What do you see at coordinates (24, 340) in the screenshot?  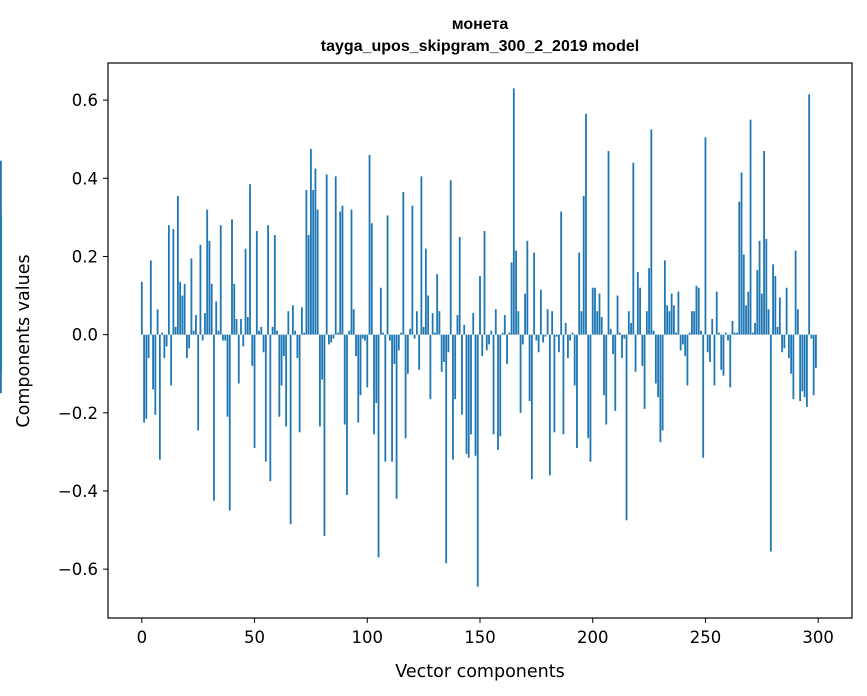 I see `y-axis-label: Components values` at bounding box center [24, 340].